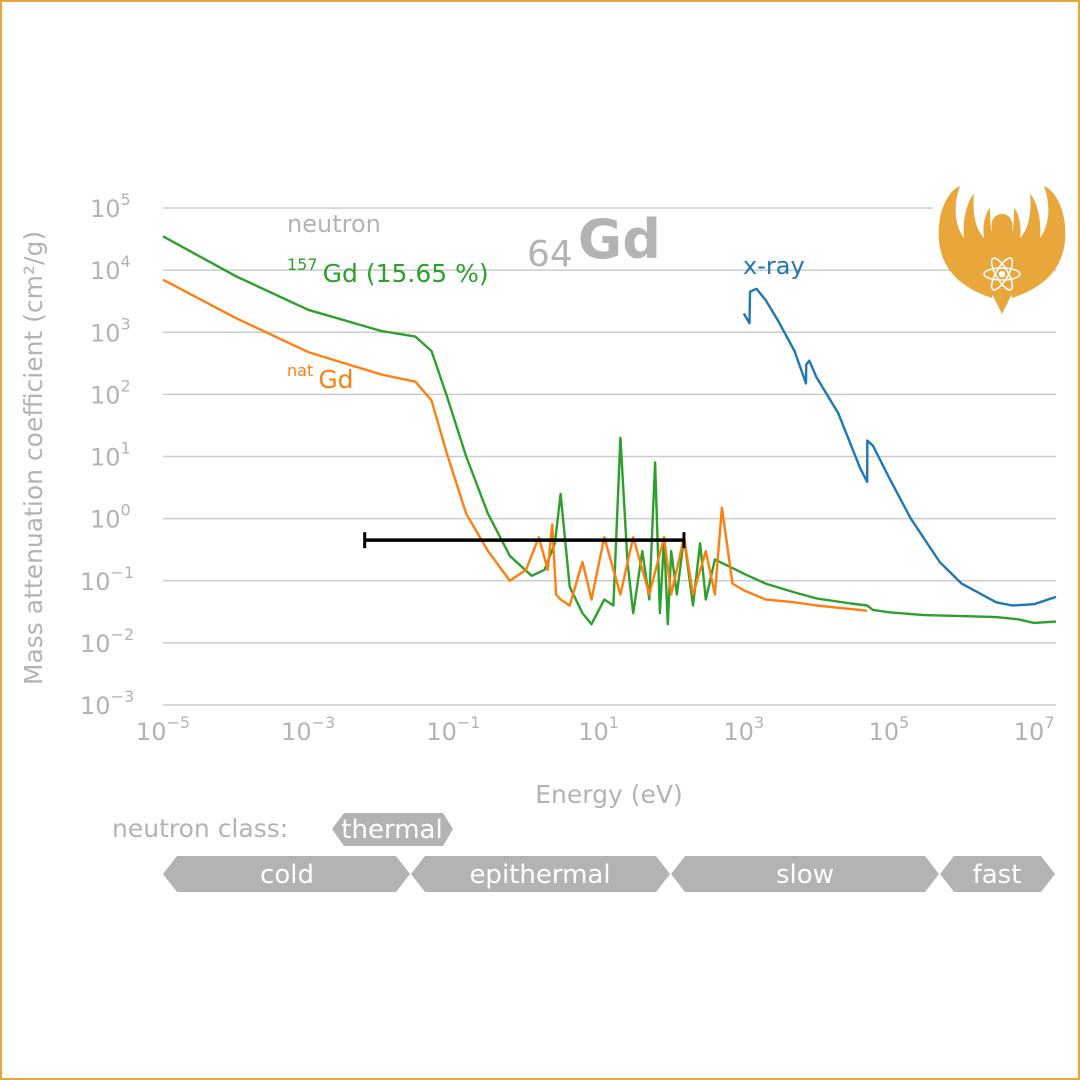 The image size is (1080, 1080). I want to click on x-tick-exponent: 1, so click(614, 722).